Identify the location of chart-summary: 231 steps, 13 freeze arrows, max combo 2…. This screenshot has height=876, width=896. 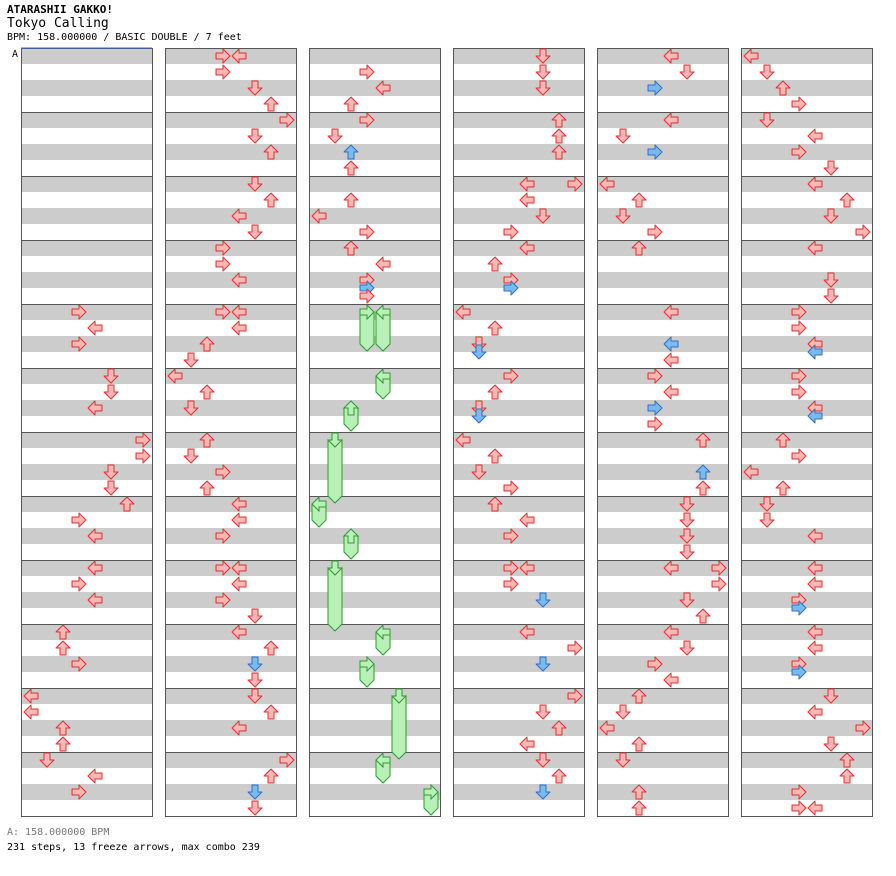
(133, 847).